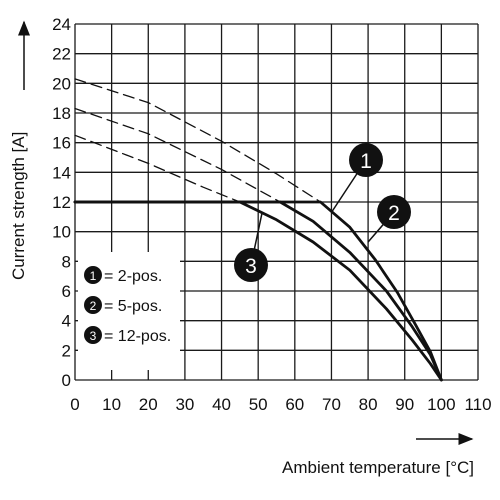 This screenshot has height=500, width=500. I want to click on callout-number-2: 2, so click(394, 213).